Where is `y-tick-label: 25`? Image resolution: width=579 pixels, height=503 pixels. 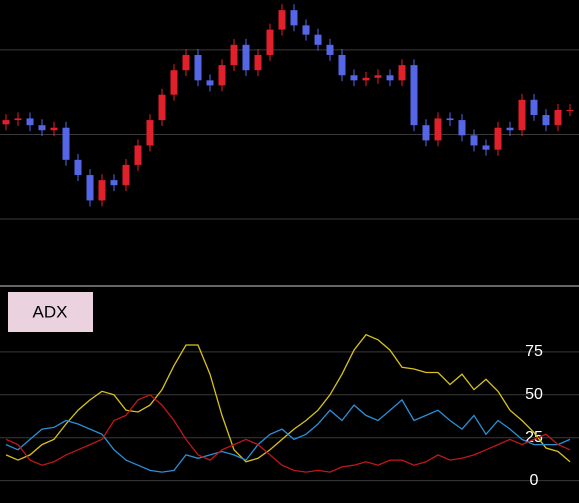 y-tick-label: 25 is located at coordinates (534, 437).